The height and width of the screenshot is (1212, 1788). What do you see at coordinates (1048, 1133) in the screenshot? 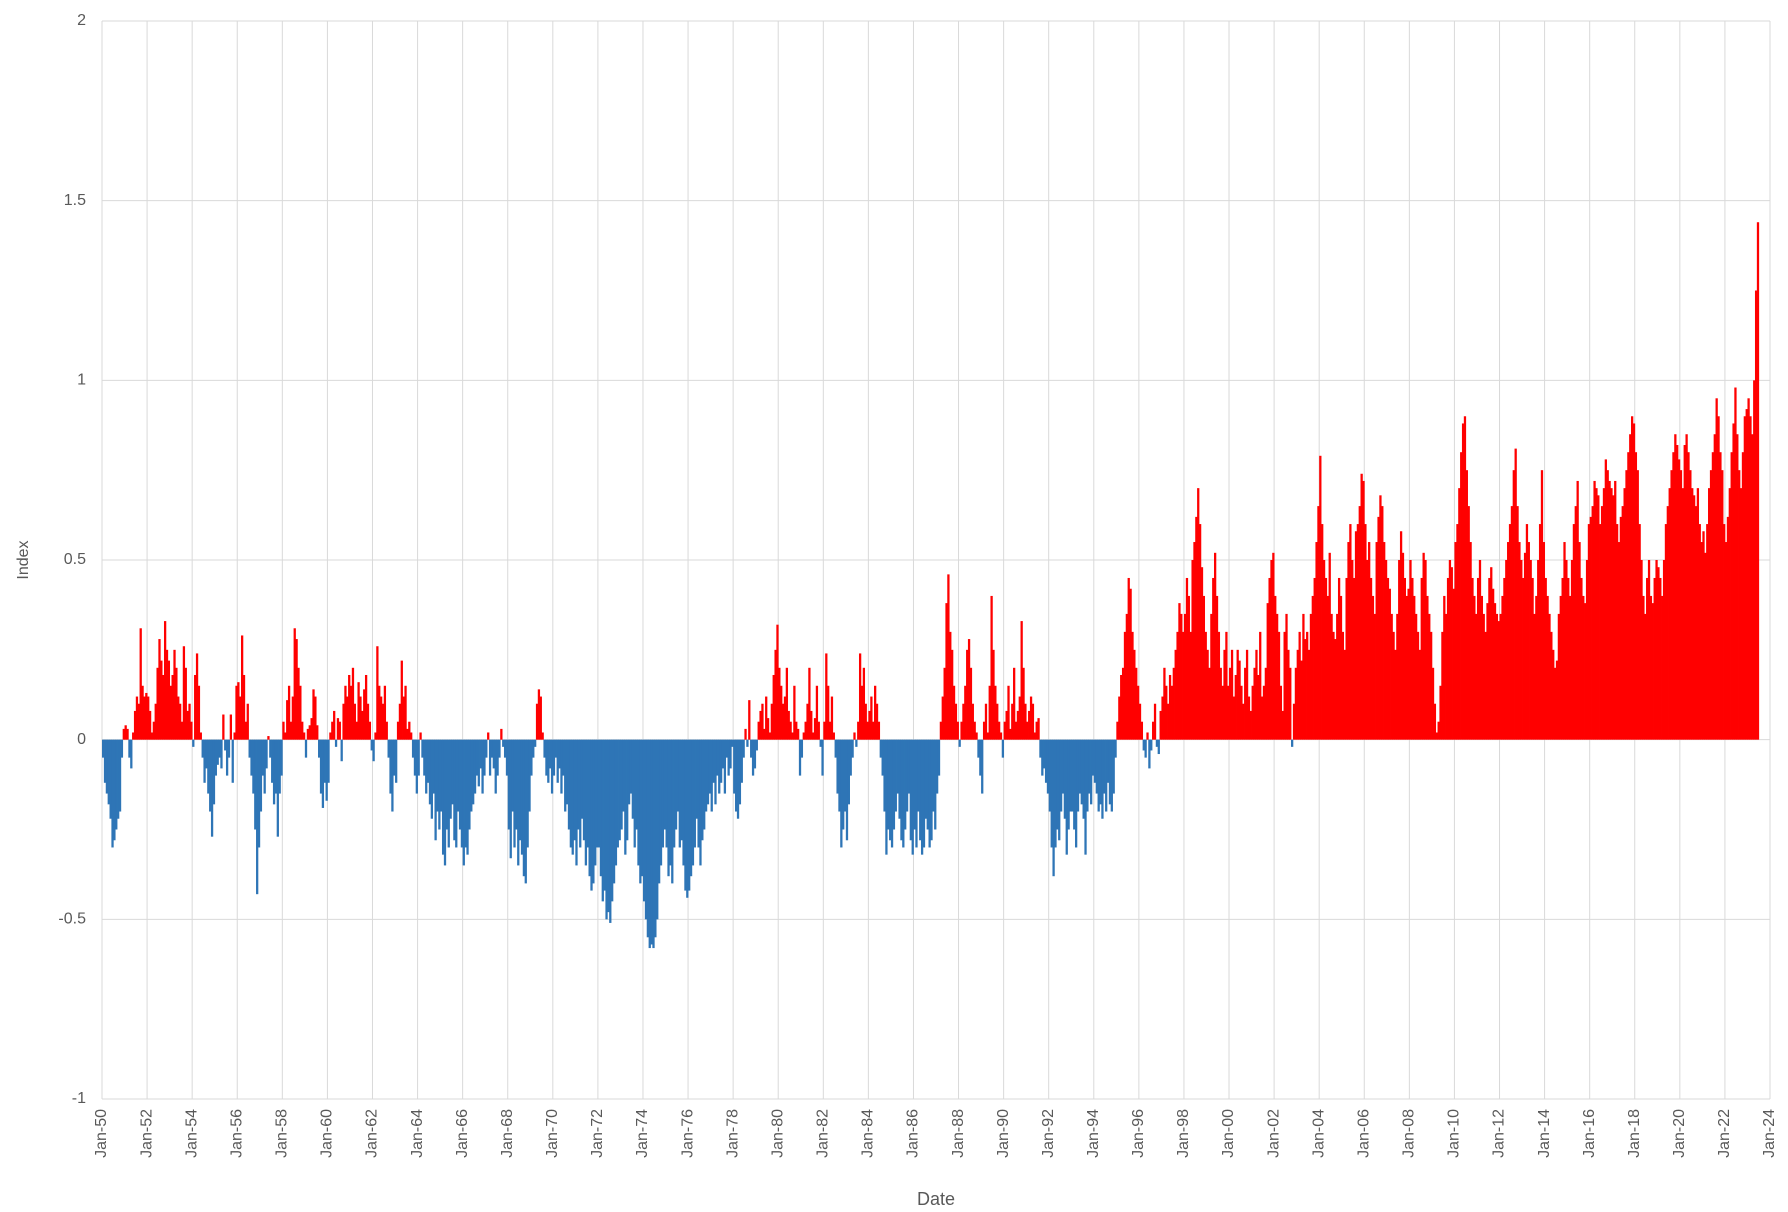
I see `x-tick-label: Jan-92` at bounding box center [1048, 1133].